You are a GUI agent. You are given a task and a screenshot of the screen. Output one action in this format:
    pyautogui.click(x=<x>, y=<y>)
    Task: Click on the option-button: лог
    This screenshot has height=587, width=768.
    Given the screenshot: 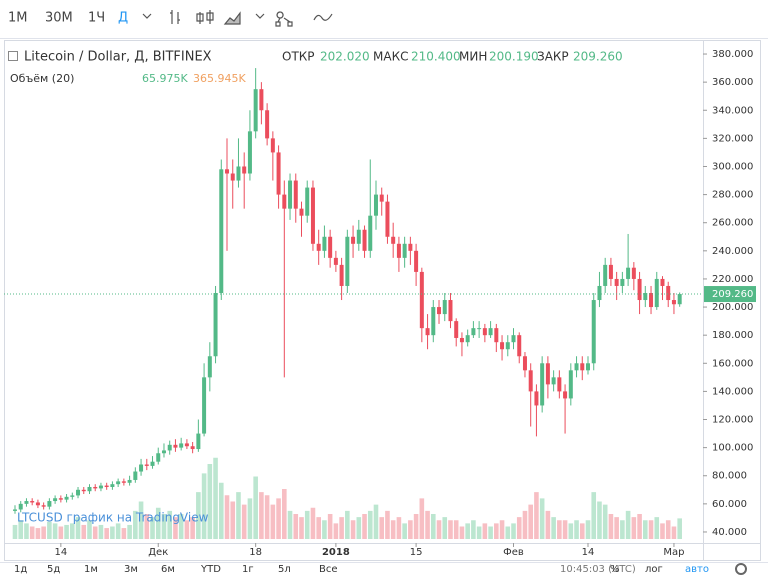 What is the action you would take?
    pyautogui.click(x=654, y=569)
    